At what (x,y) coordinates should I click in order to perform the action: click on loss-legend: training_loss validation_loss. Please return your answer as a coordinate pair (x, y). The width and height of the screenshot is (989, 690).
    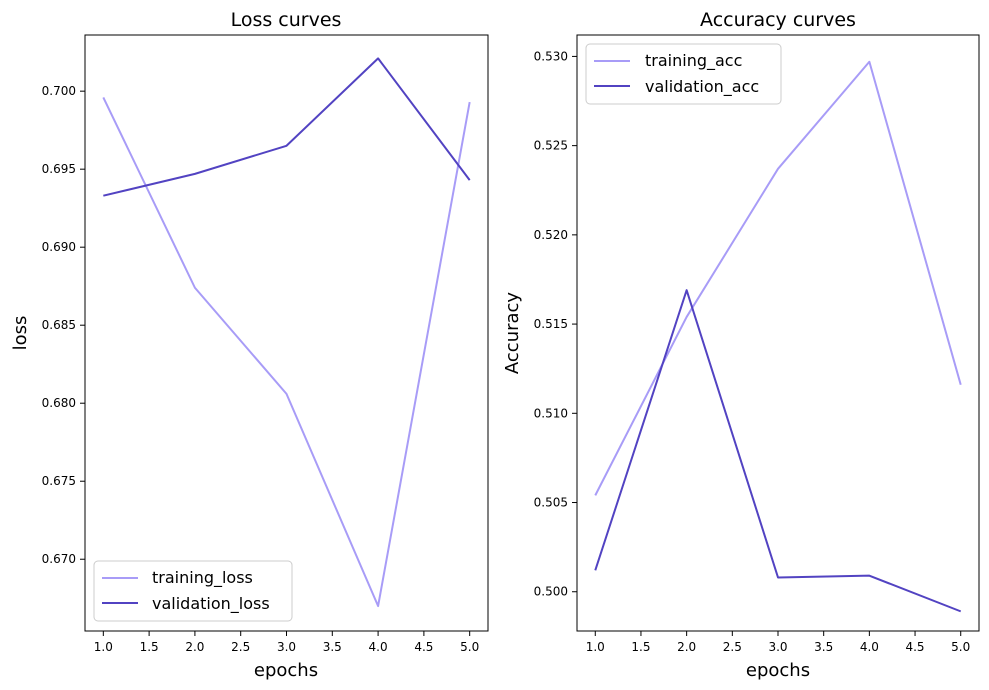
    Looking at the image, I should click on (193, 591).